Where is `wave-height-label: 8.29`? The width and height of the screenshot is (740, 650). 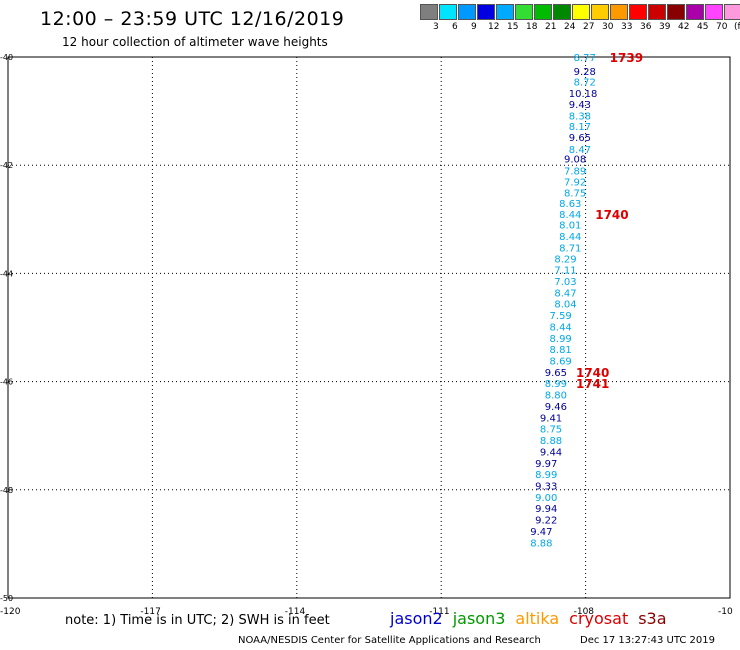 wave-height-label: 8.29 is located at coordinates (565, 259).